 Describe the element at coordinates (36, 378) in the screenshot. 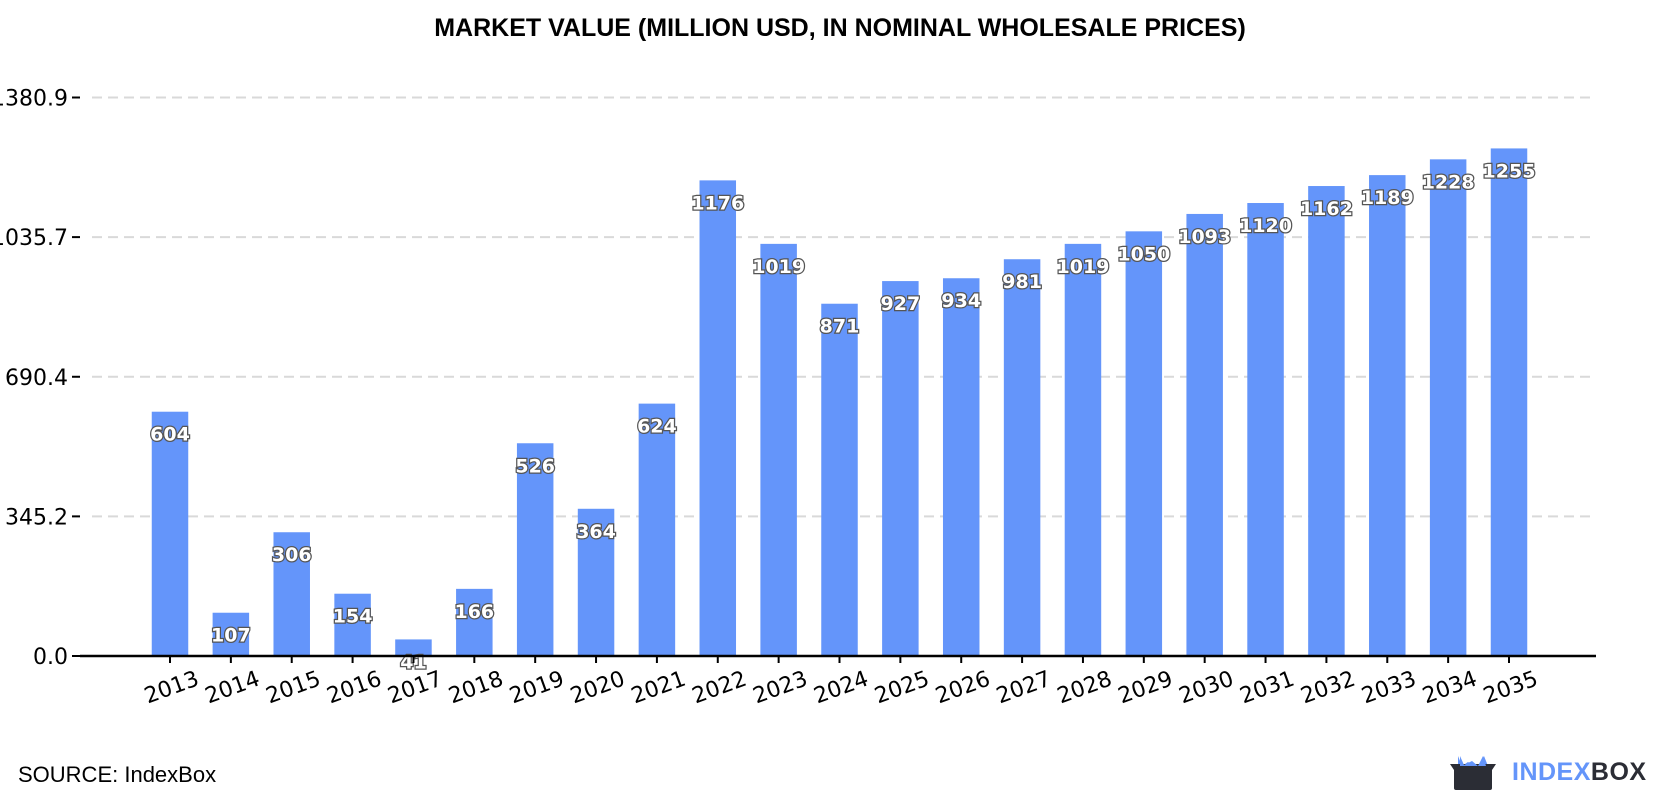

I see `y-tick-label: 690.4` at that location.